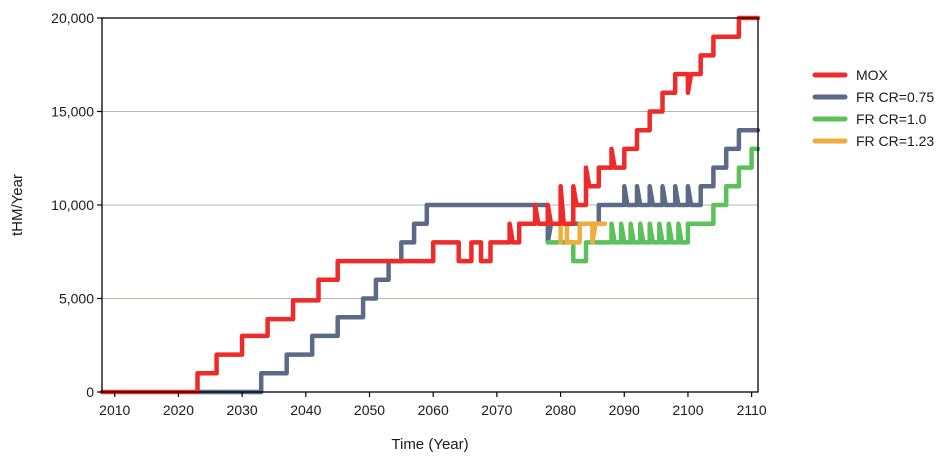 The width and height of the screenshot is (951, 458). Describe the element at coordinates (895, 141) in the screenshot. I see `legend-label: FR CR=1.23` at that location.